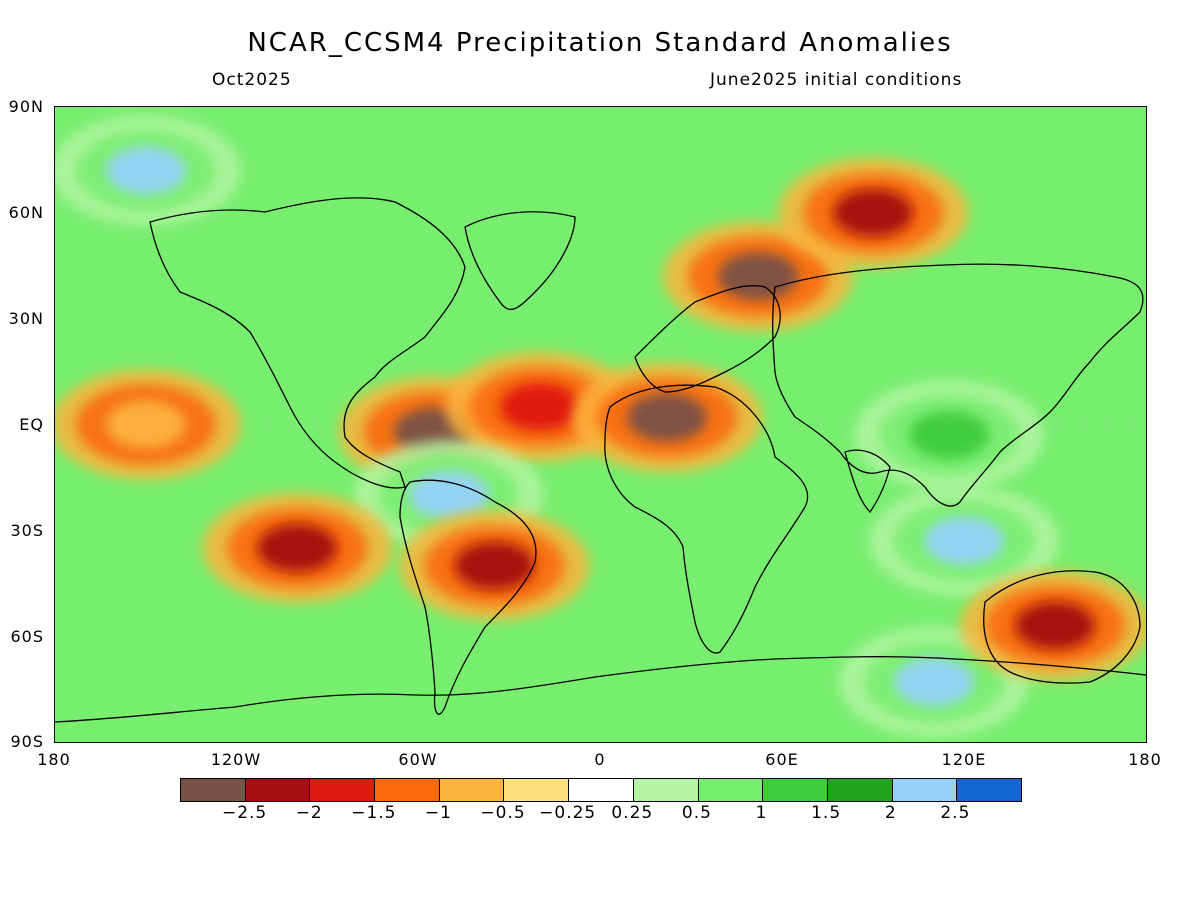 The width and height of the screenshot is (1200, 900). I want to click on colorbar-tick-label: −2.5, so click(244, 813).